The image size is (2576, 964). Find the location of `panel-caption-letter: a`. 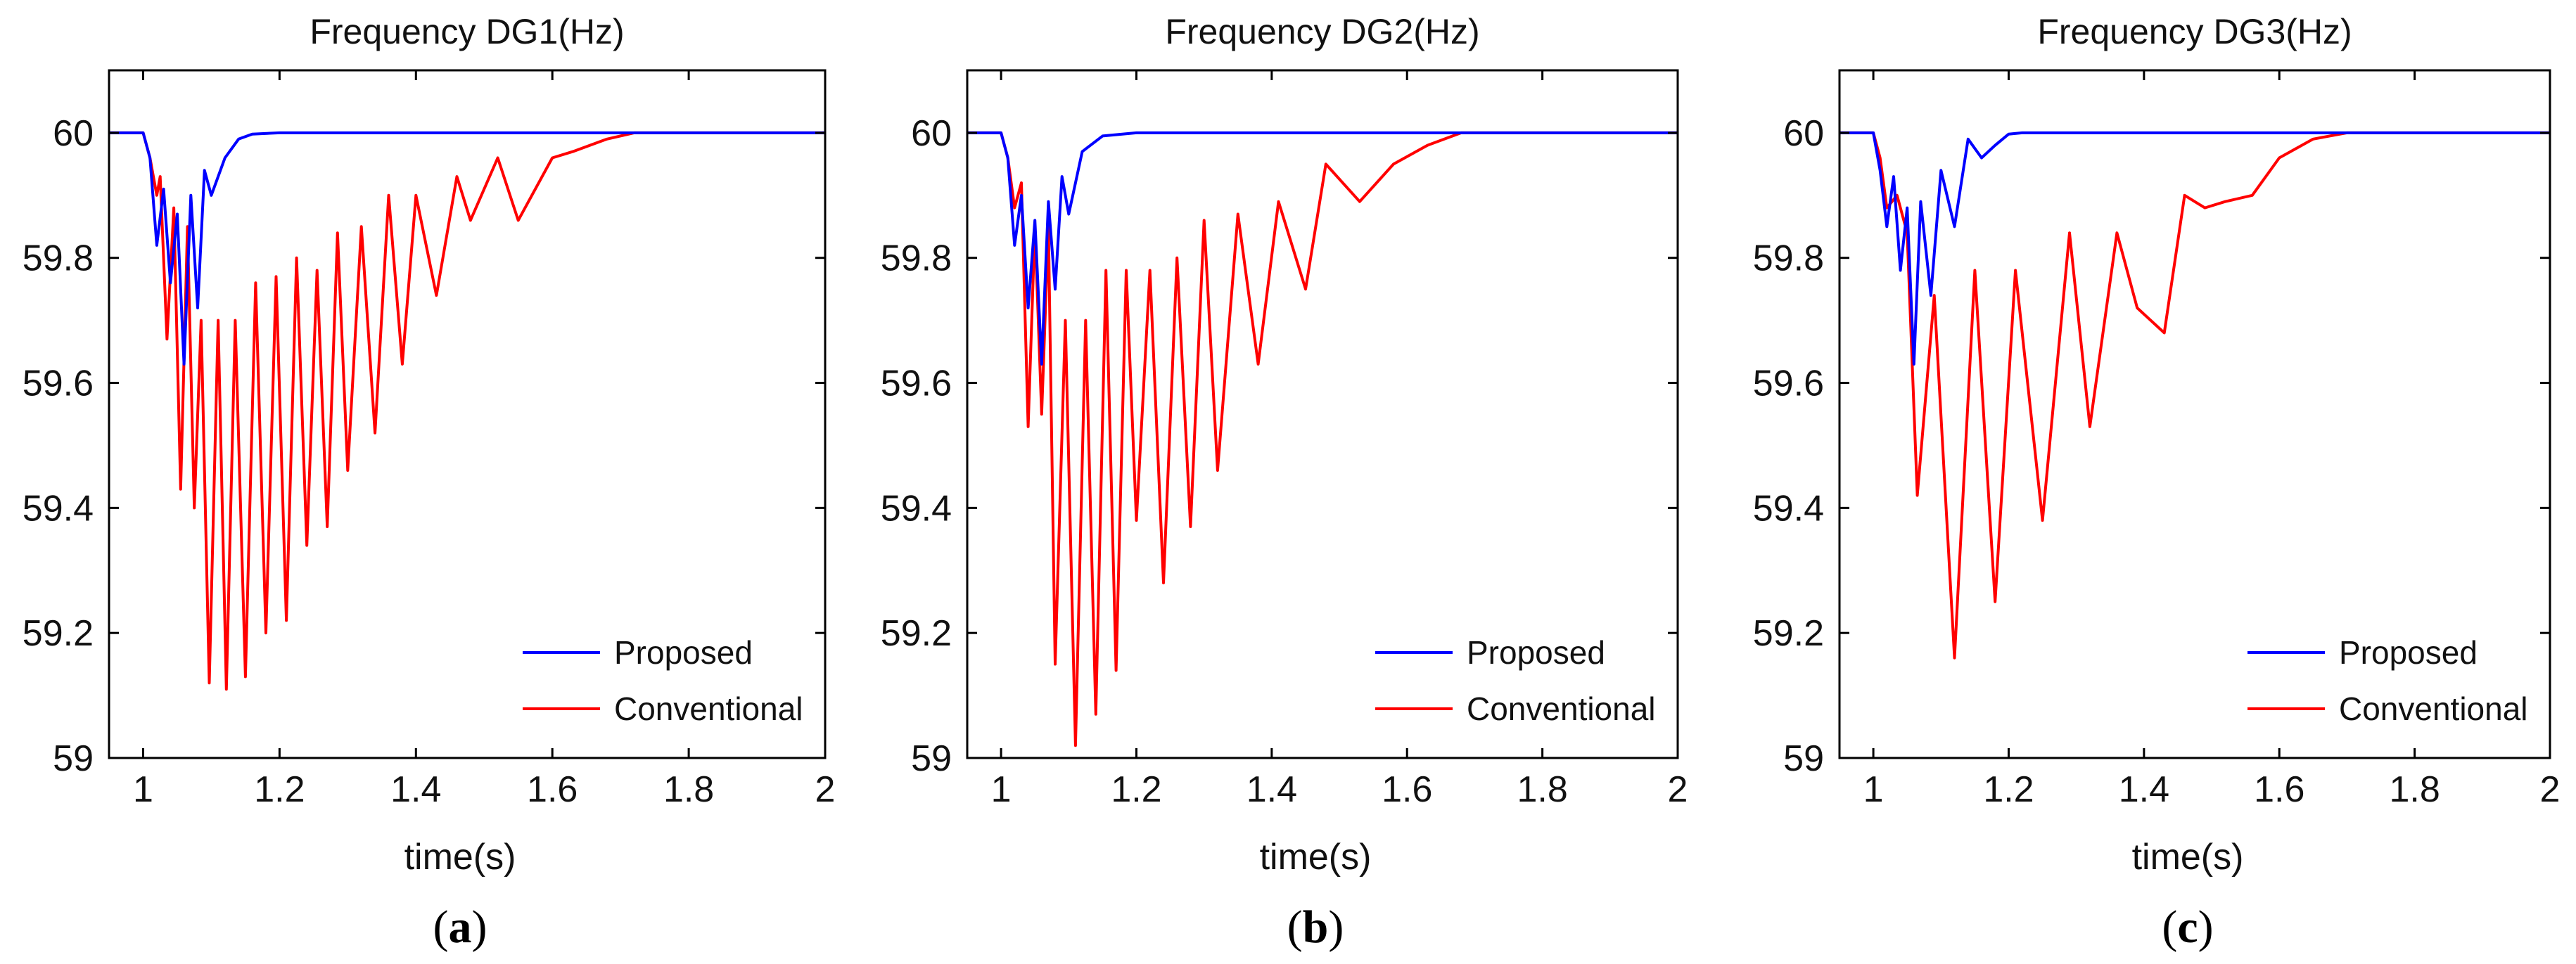

panel-caption-letter: a is located at coordinates (460, 927).